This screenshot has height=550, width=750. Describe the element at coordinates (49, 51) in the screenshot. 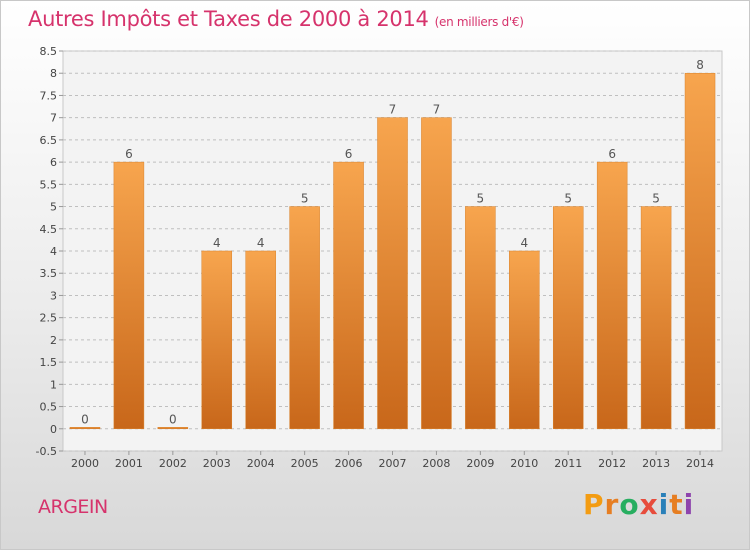

I see `y-tick-label: 8.5` at that location.